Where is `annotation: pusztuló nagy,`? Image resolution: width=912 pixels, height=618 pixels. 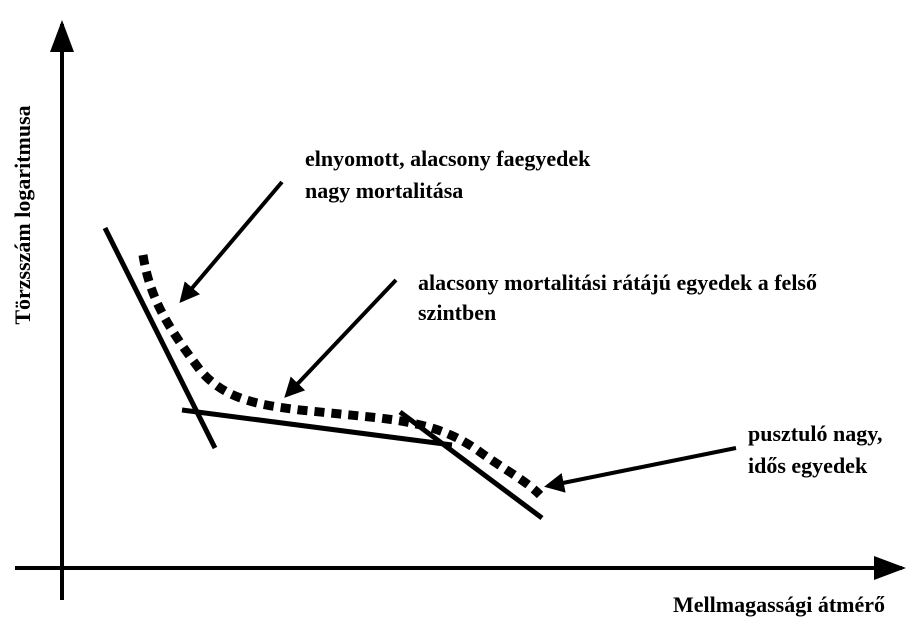 annotation: pusztuló nagy, is located at coordinates (815, 433).